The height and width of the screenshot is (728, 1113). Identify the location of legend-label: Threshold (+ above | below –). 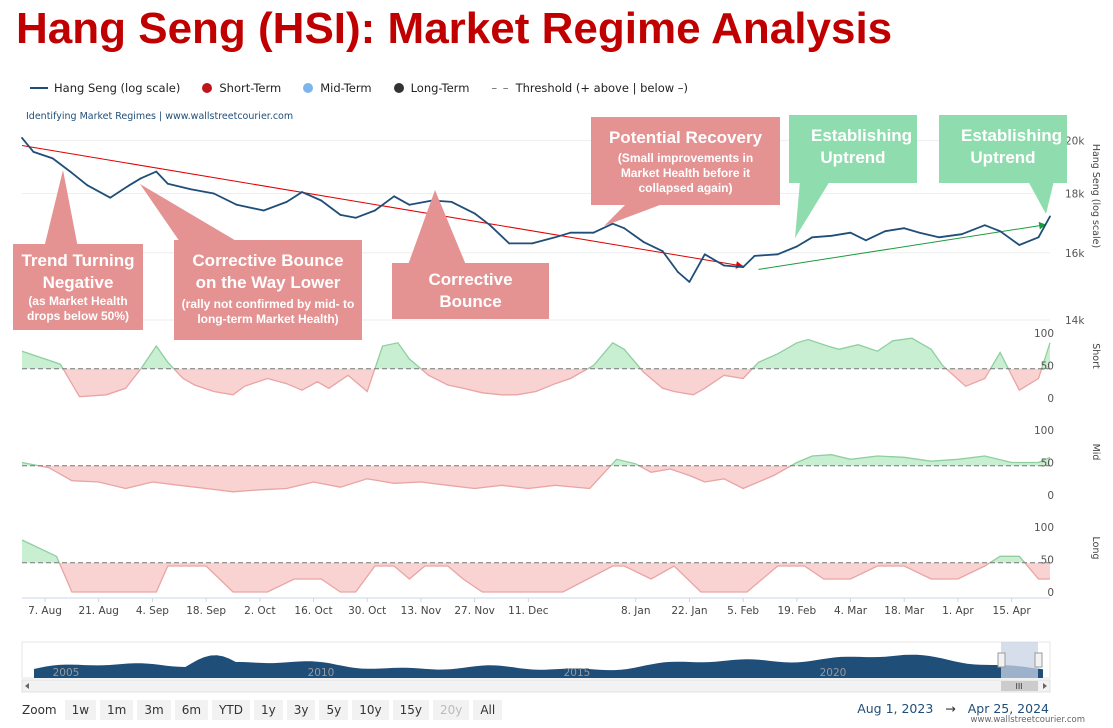
(602, 88).